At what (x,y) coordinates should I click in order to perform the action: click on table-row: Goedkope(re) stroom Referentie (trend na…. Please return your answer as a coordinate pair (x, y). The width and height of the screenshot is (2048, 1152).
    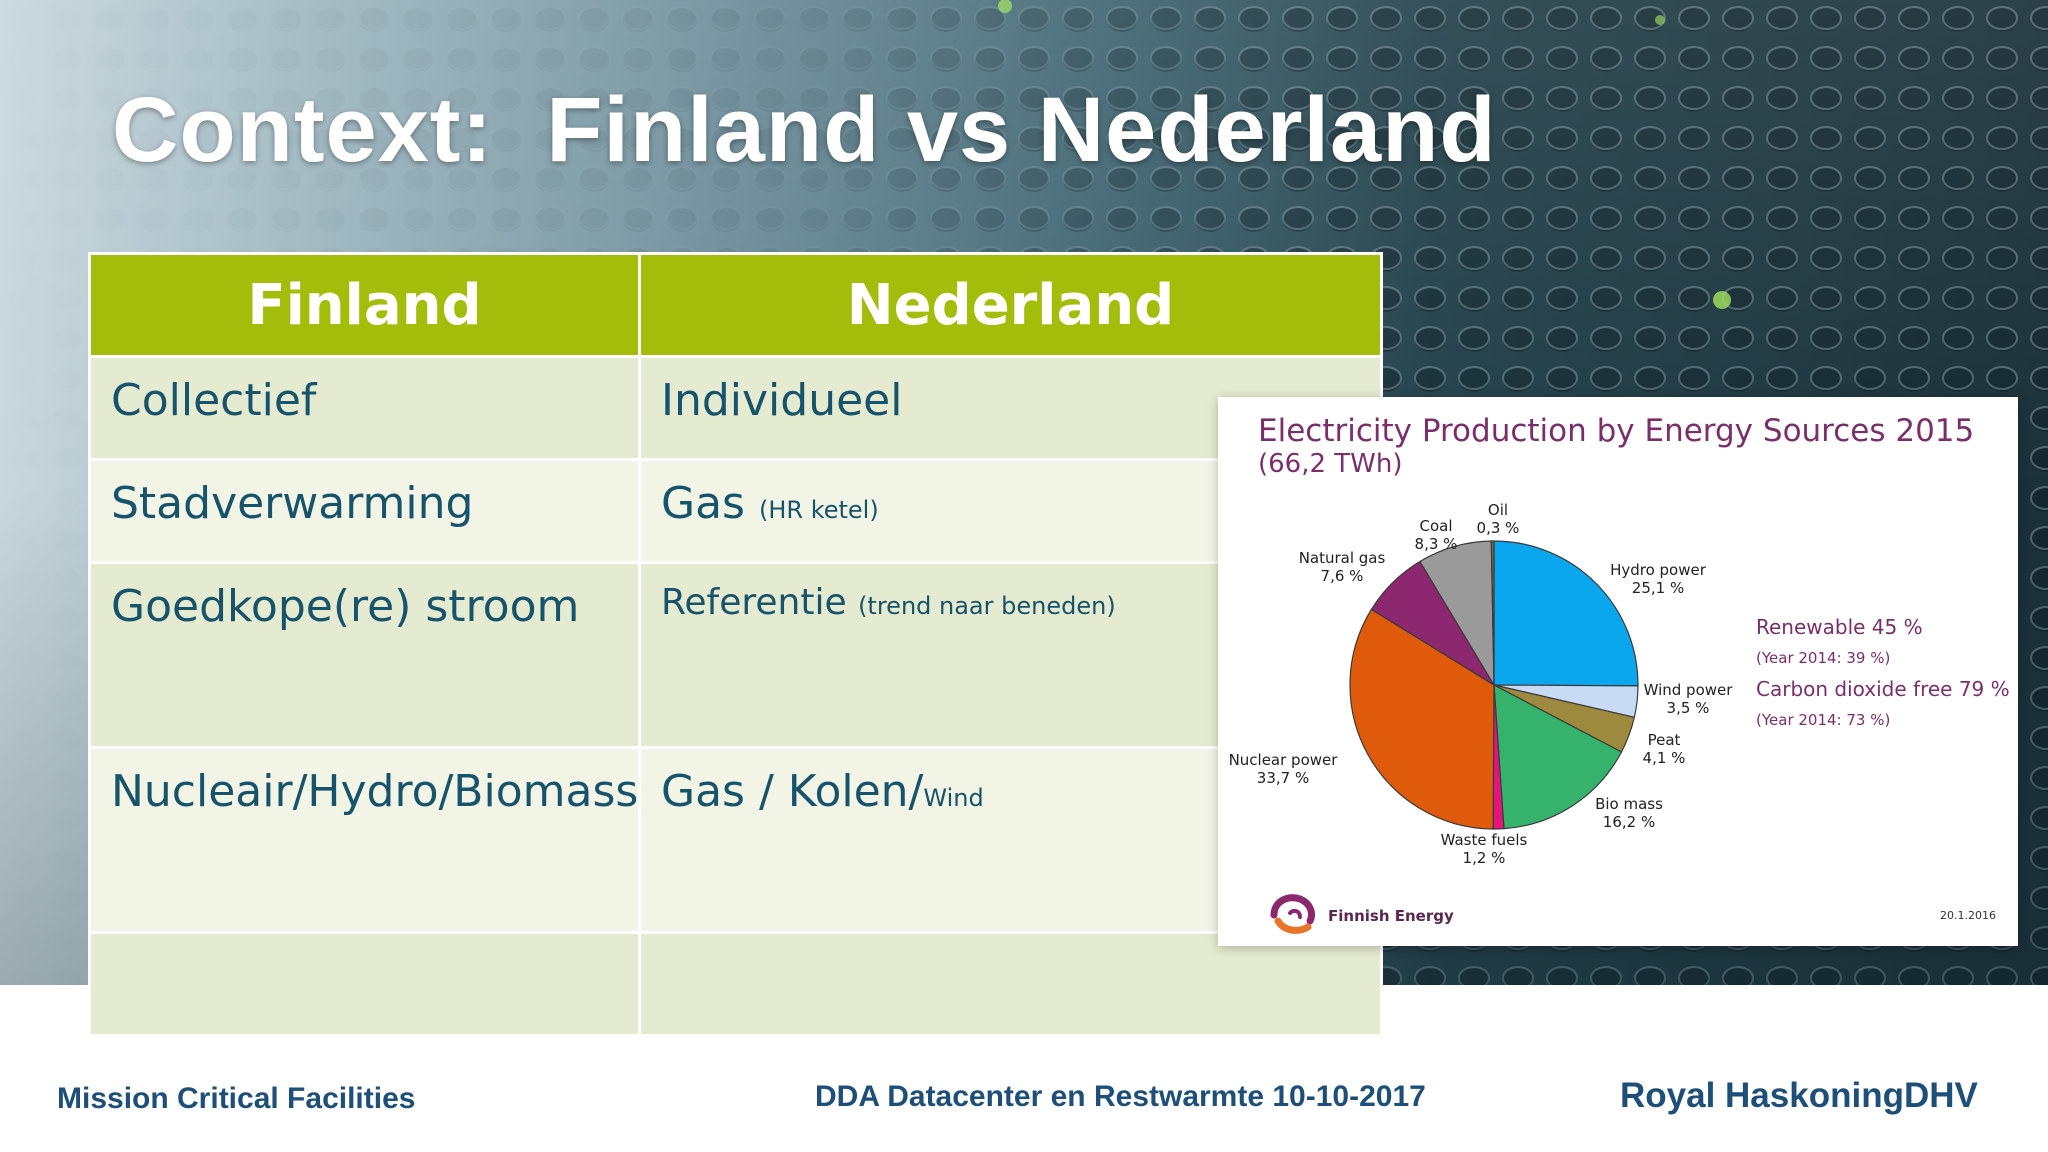
    Looking at the image, I should click on (735, 655).